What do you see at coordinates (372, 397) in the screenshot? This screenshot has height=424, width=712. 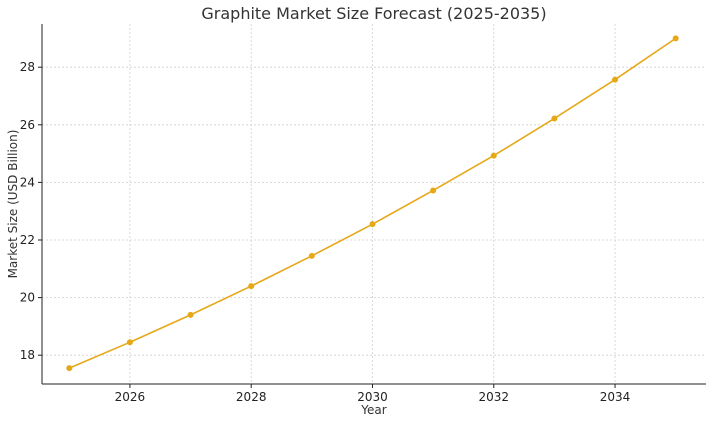 I see `x-tick-label: 2030` at bounding box center [372, 397].